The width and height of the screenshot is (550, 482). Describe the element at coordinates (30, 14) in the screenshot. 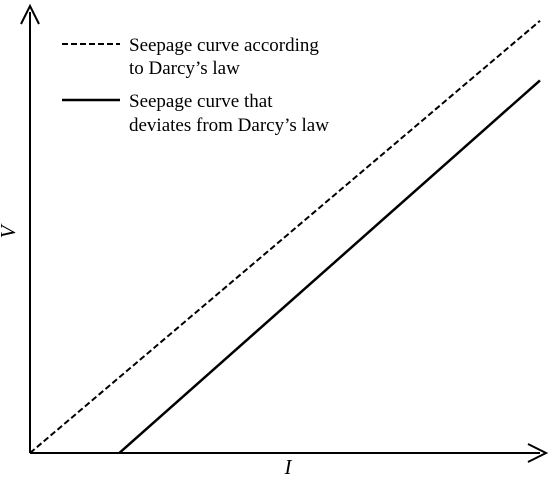

I see `y-axis-arrowhead` at that location.